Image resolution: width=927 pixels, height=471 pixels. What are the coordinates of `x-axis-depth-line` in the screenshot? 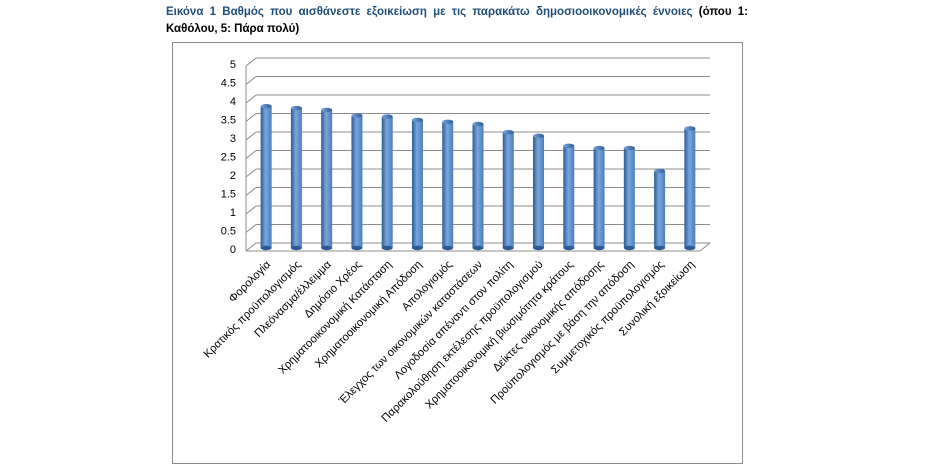 It's located at (705, 247).